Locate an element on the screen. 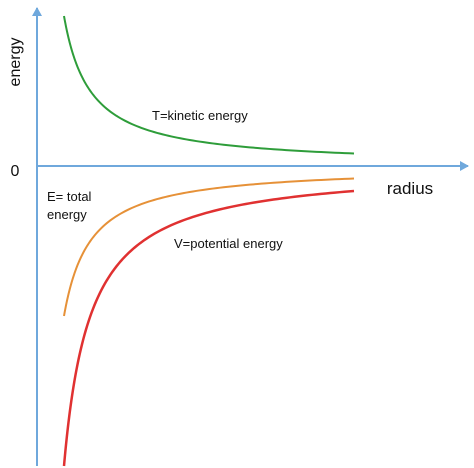  x-axis-label: radius is located at coordinates (410, 188).